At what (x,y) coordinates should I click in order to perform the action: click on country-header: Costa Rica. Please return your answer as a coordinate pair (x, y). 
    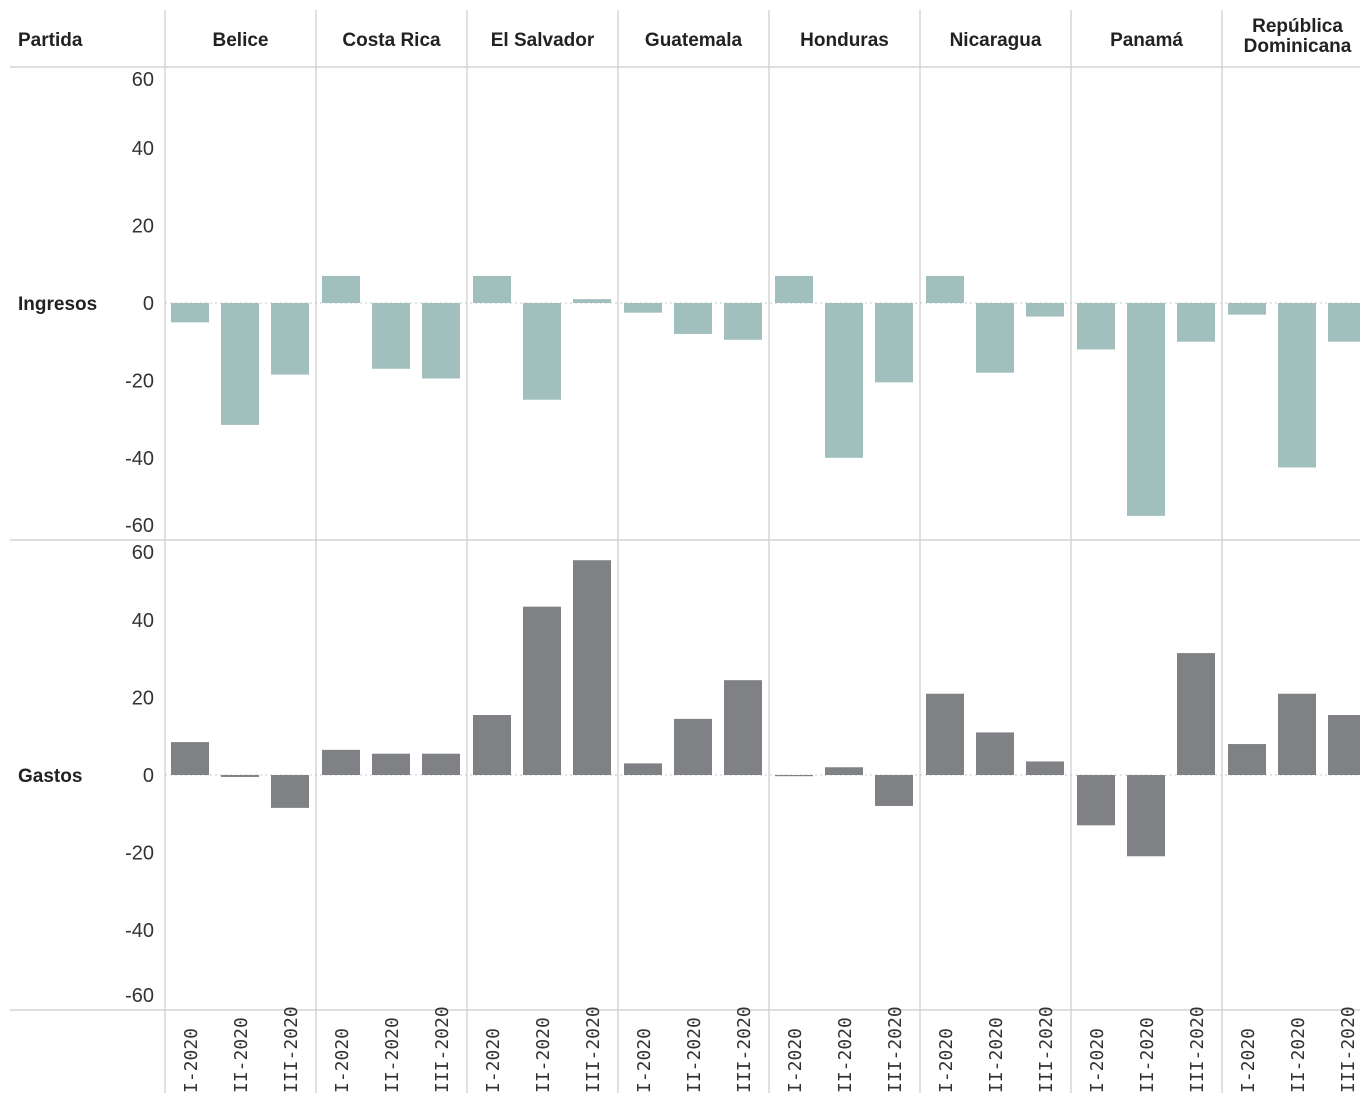
    Looking at the image, I should click on (391, 40).